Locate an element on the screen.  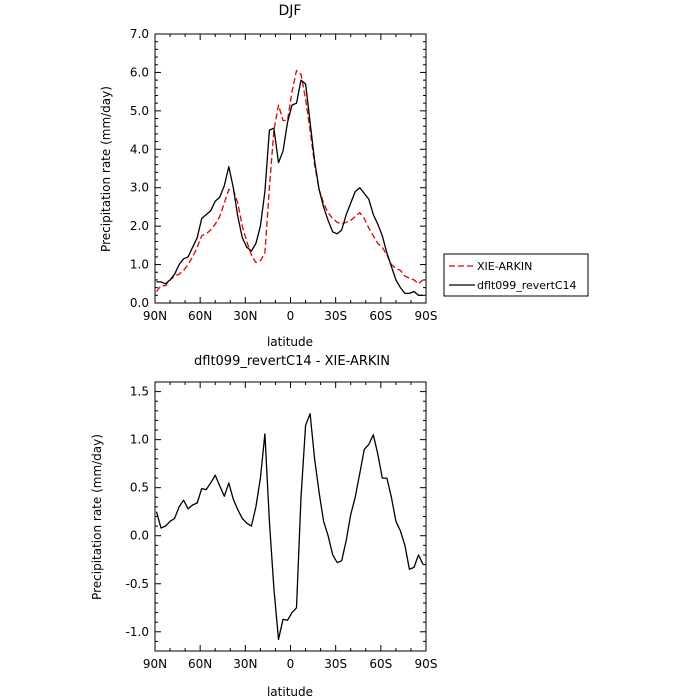
top-chart-xlabel: latitude is located at coordinates (290, 342).